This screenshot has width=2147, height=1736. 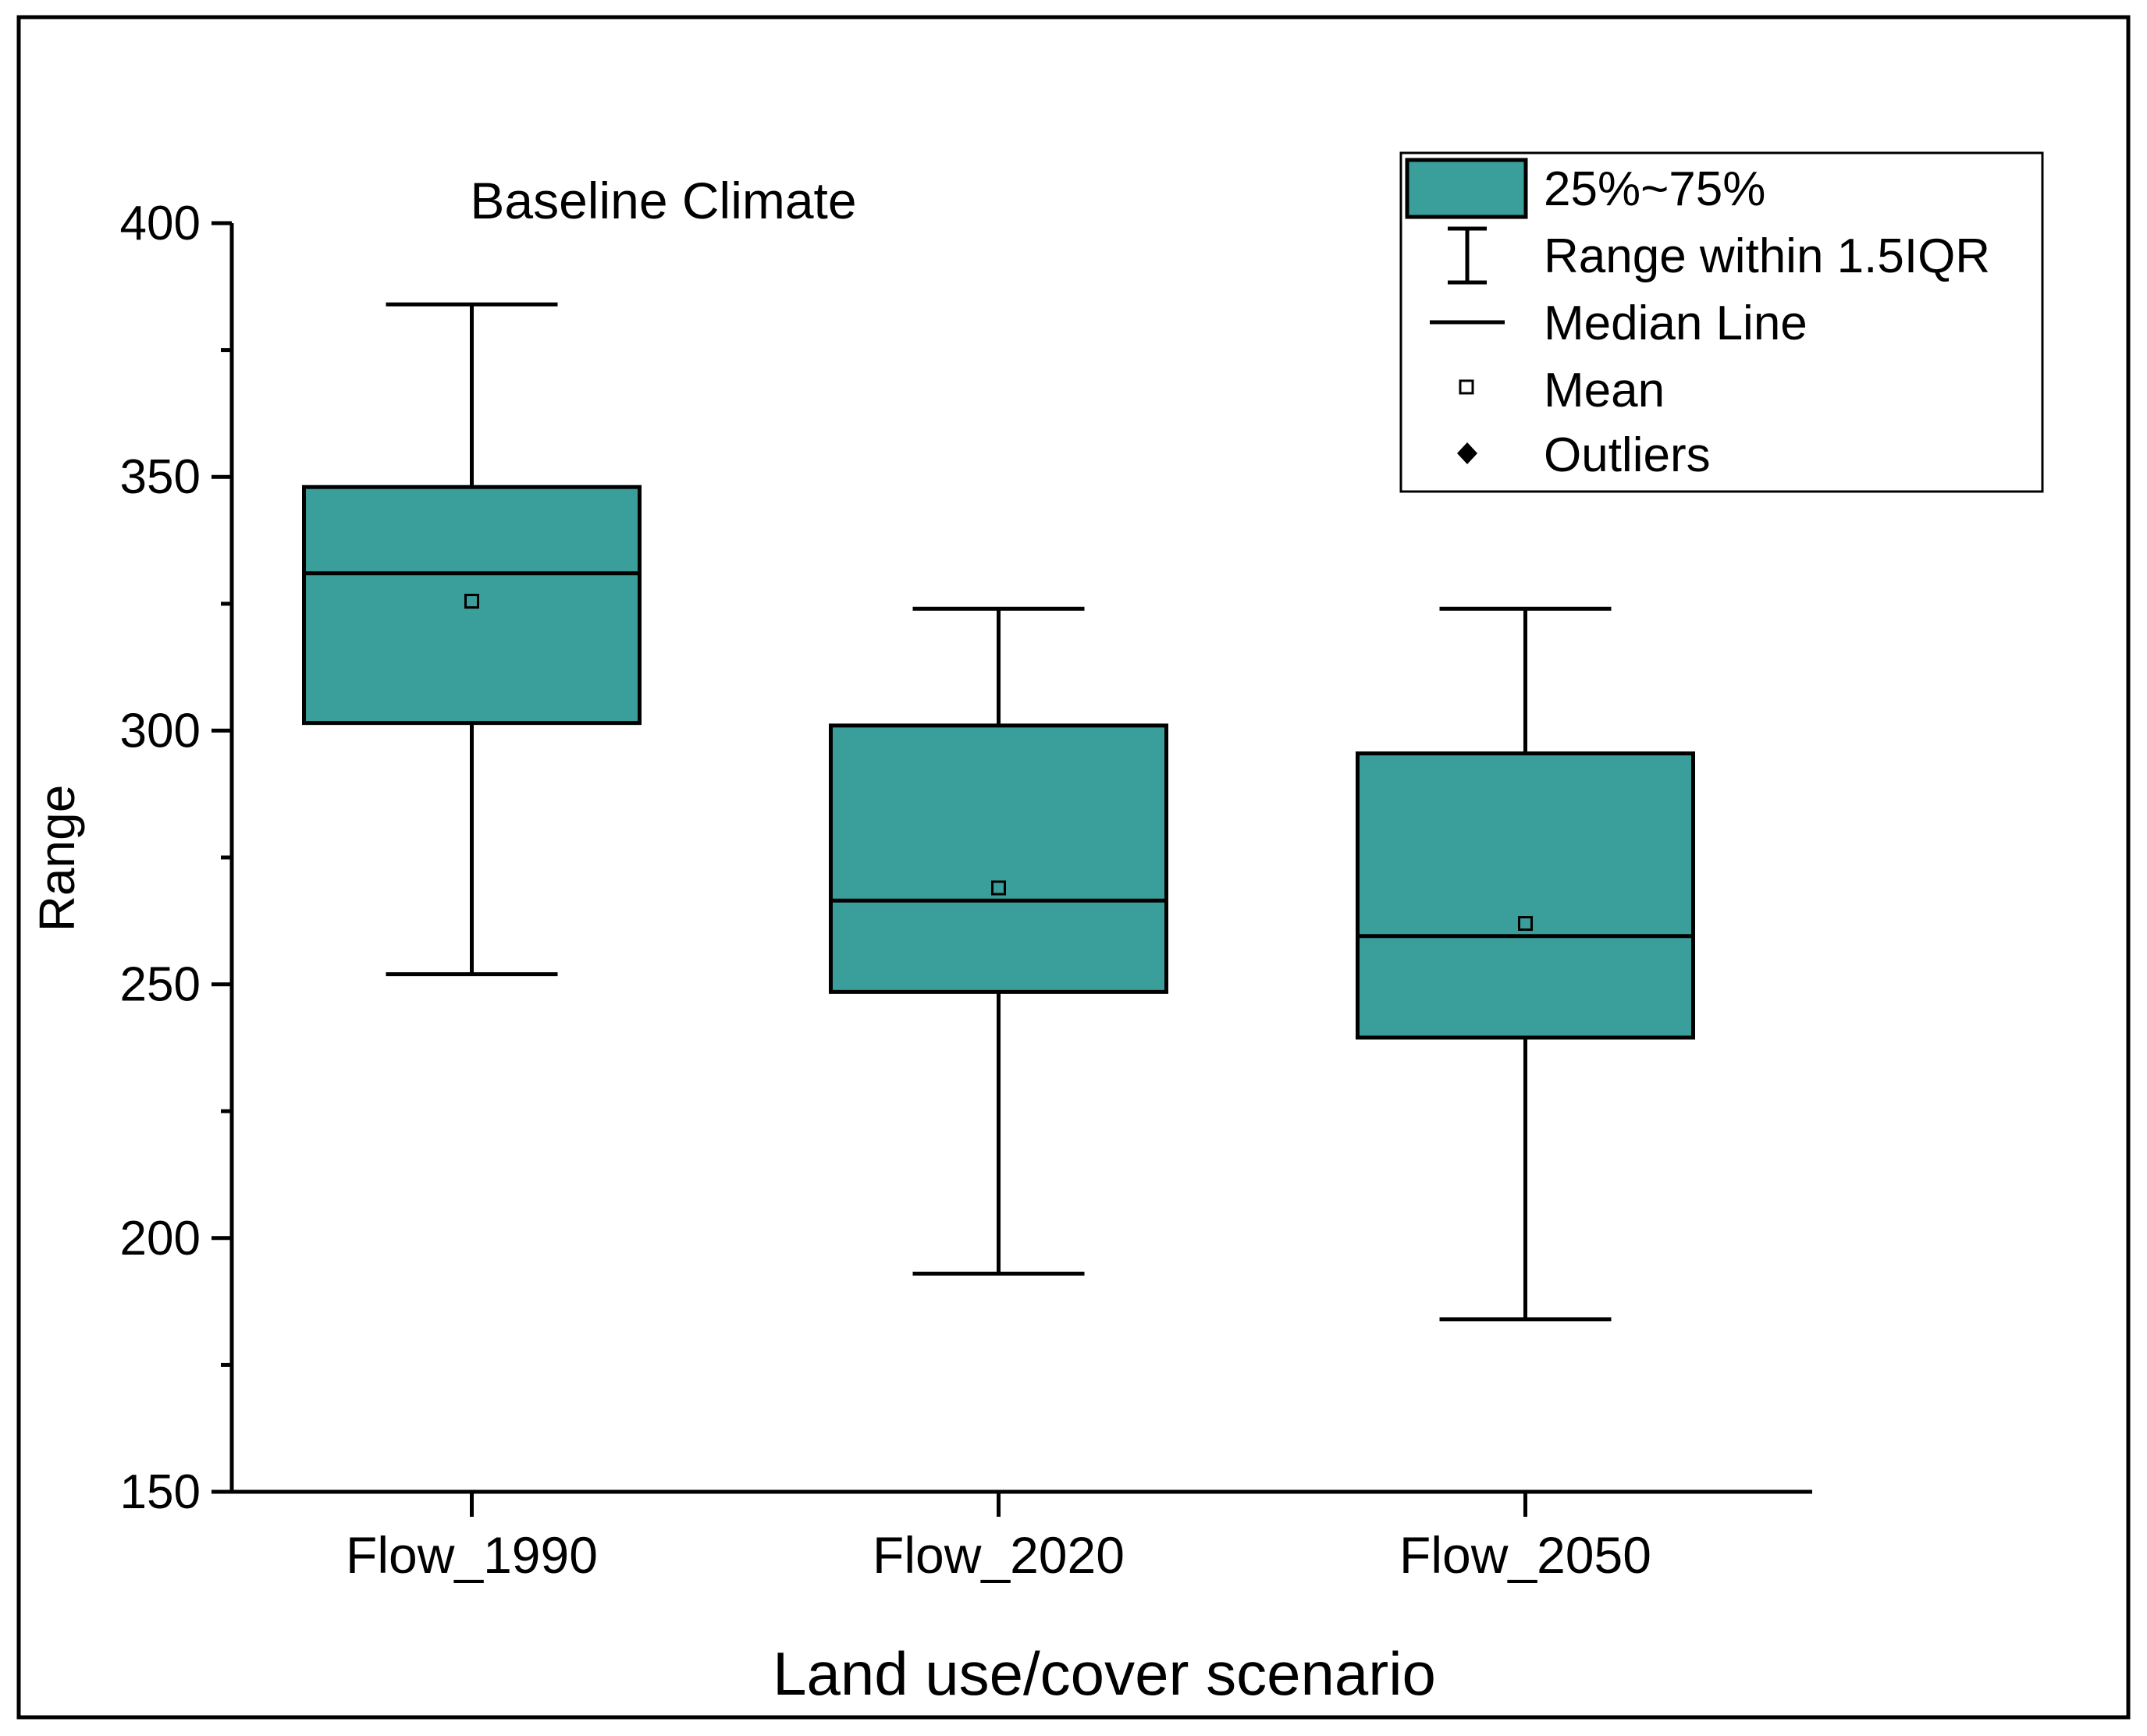 I want to click on legend-label-range: Range within 1.5IQR, so click(x=1767, y=256).